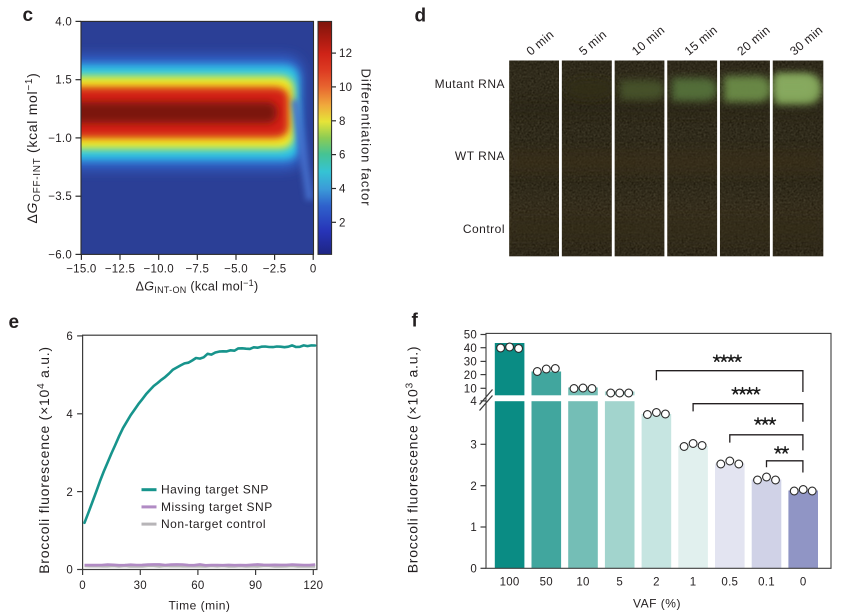 The image size is (841, 616). I want to click on svg-text: ΔGINT-ON (kcal mol−1), so click(197, 286).